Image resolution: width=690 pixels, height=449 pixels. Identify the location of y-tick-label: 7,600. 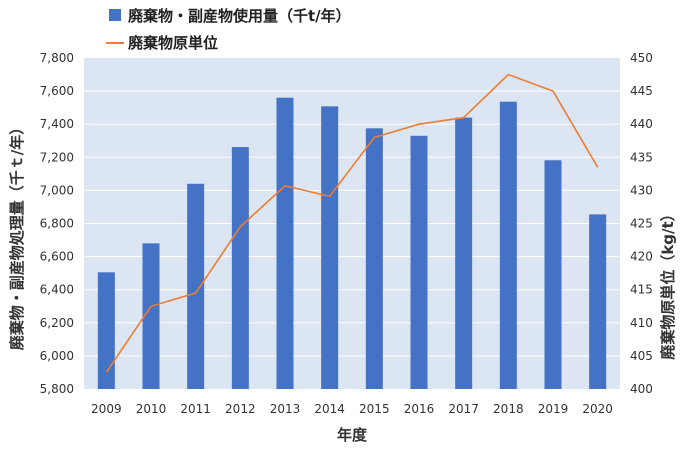
(57, 91).